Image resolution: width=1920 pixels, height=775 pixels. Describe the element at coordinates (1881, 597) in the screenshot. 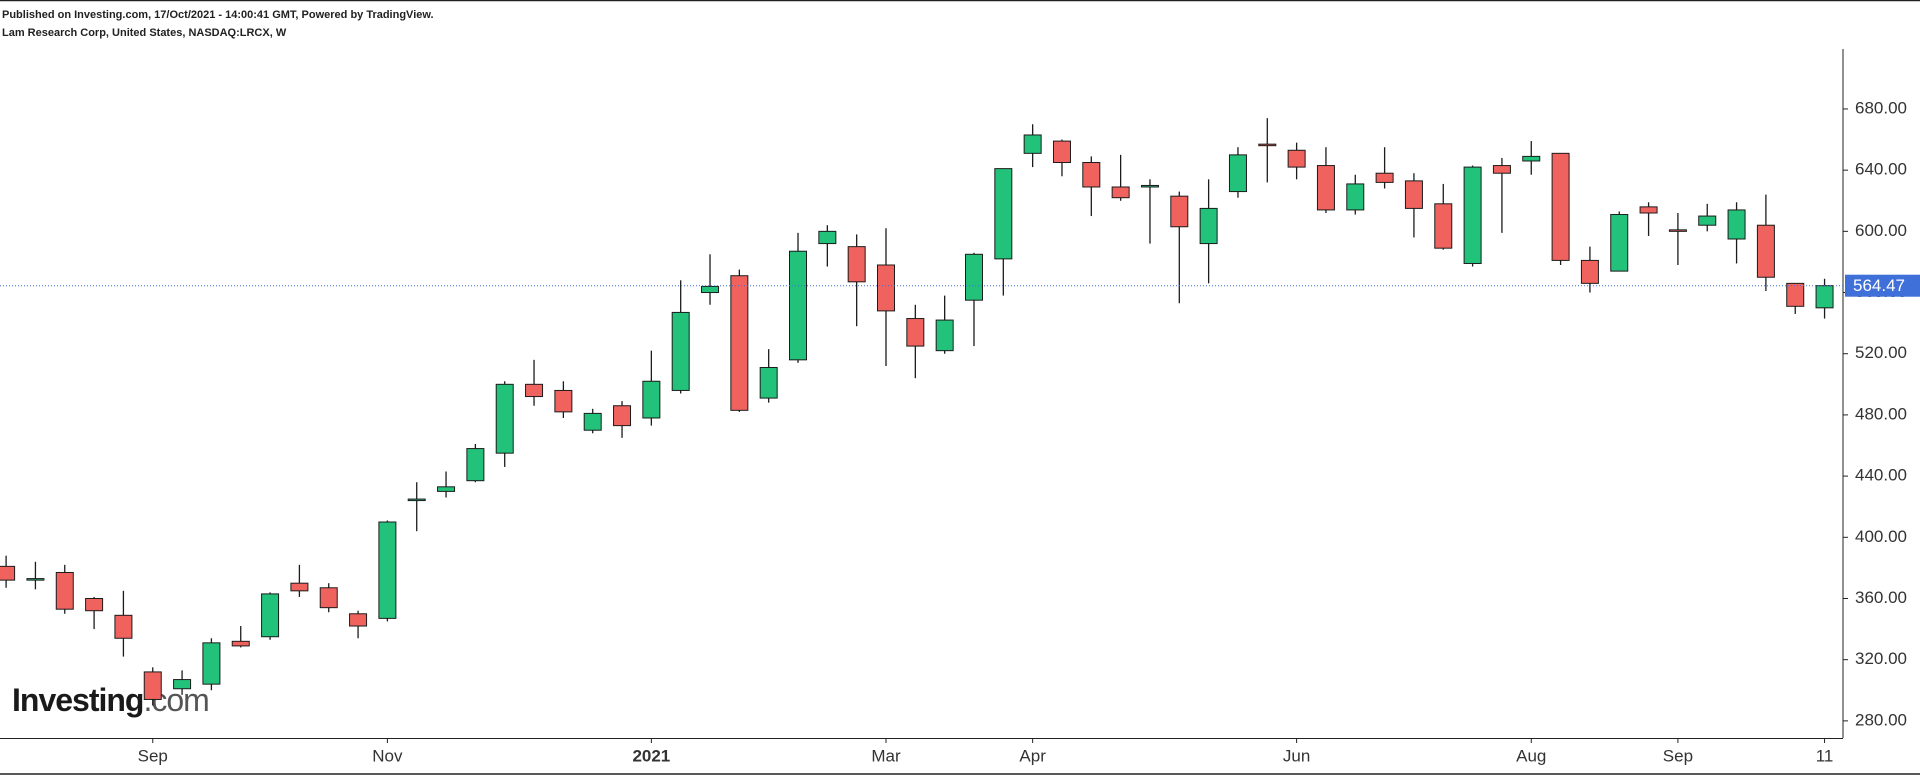

I see `y-tick-label: 360.00` at that location.